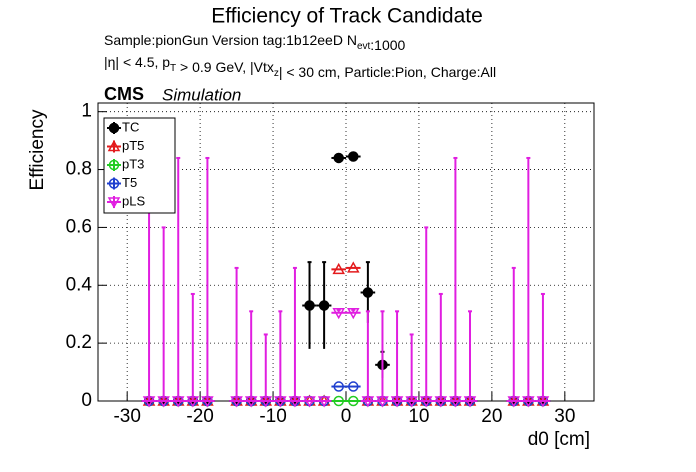  I want to click on subtitle-text: Sample:pionGun Version tag:1b12eeD N, so click(230, 40).